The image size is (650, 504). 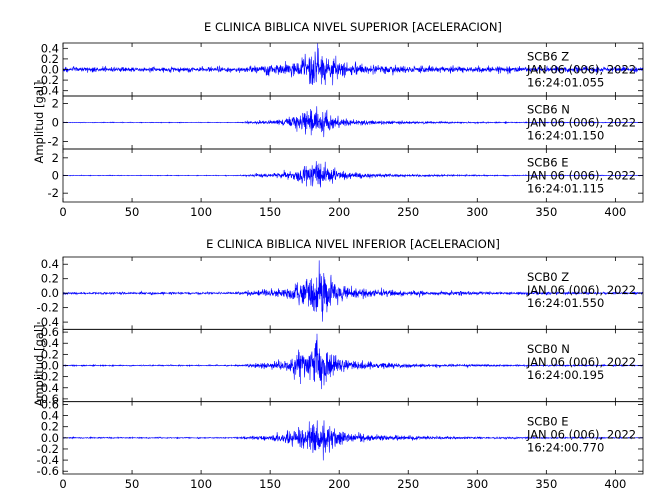 I want to click on time-label: 16:24:01.550, so click(x=565, y=303).